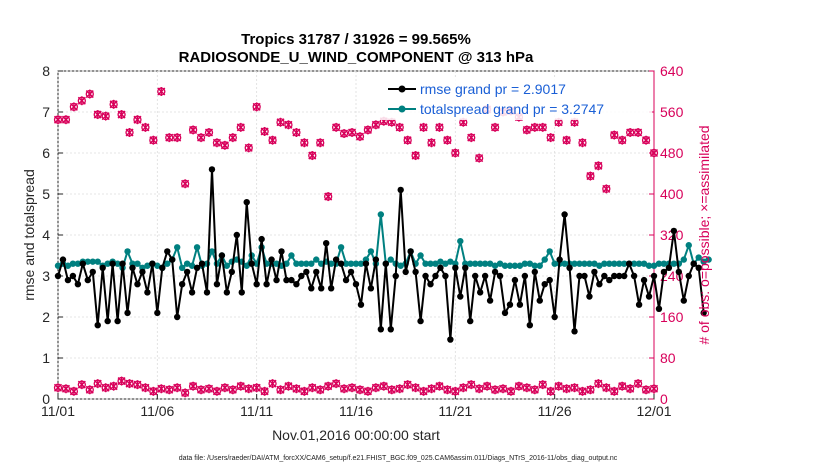 The width and height of the screenshot is (830, 470). Describe the element at coordinates (555, 411) in the screenshot. I see `x-tick-label: 11/26` at that location.